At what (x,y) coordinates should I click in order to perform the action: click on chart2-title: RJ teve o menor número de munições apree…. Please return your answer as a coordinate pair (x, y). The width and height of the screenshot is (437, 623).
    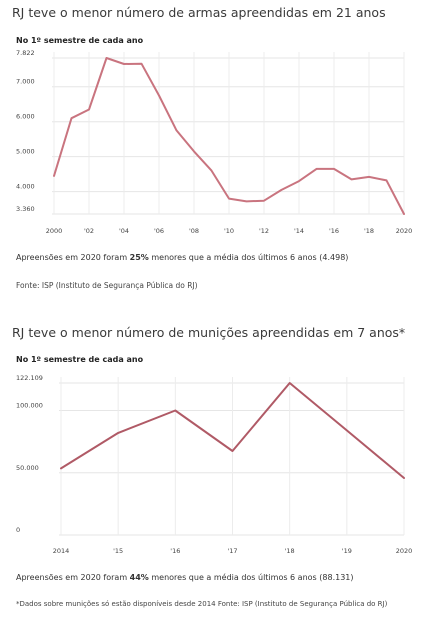
    Looking at the image, I should click on (209, 332).